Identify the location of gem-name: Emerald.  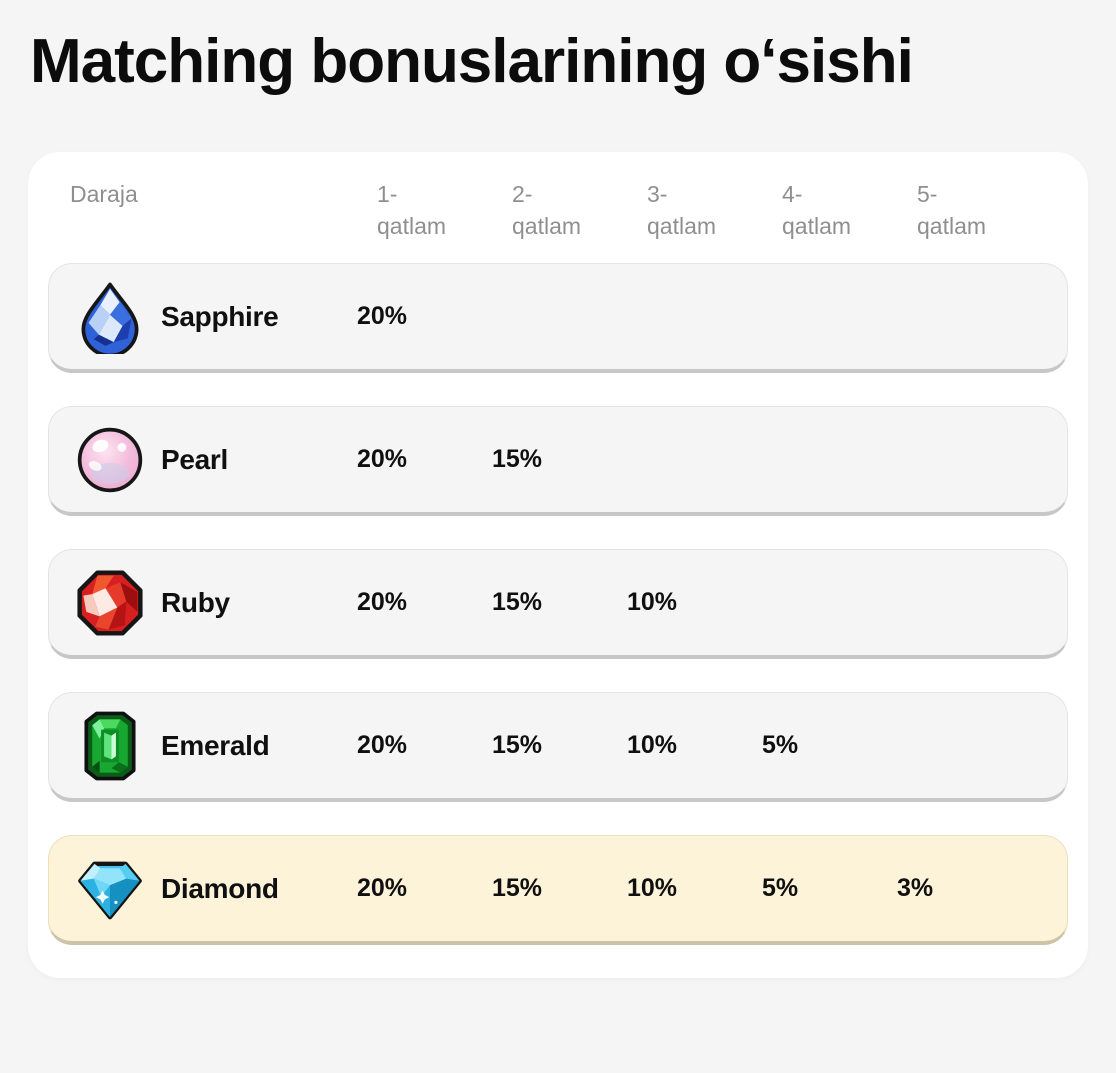
(215, 745).